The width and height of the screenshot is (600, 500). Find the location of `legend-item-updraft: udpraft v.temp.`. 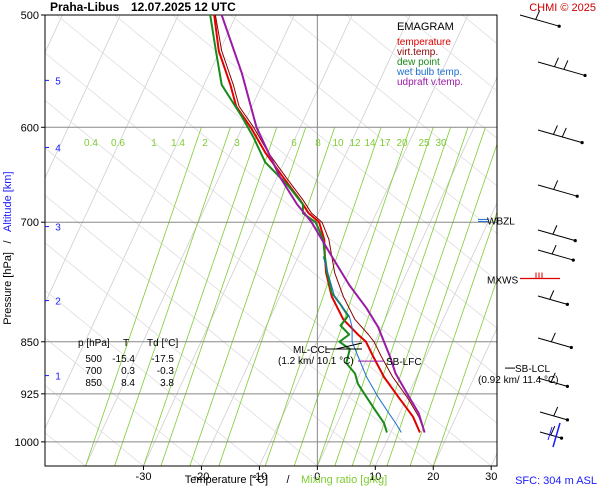

legend-item-updraft: udpraft v.temp. is located at coordinates (430, 82).